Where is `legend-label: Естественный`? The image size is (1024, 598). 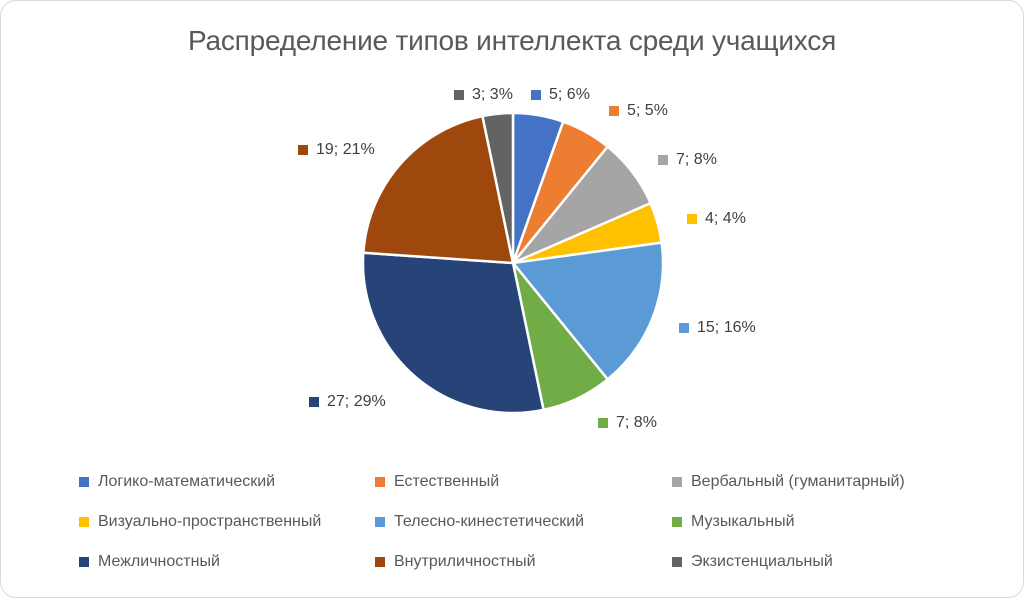 legend-label: Естественный is located at coordinates (447, 481).